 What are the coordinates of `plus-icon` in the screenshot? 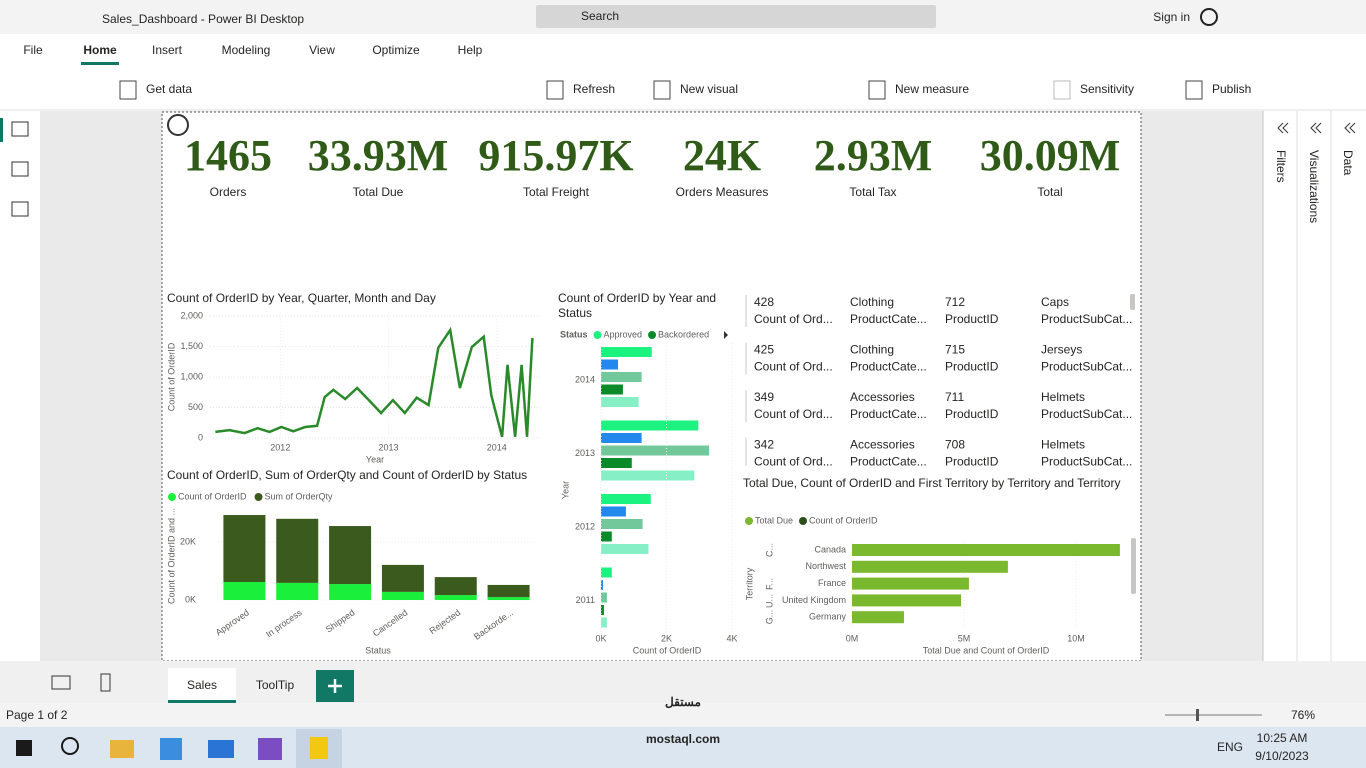 It's located at (335, 686).